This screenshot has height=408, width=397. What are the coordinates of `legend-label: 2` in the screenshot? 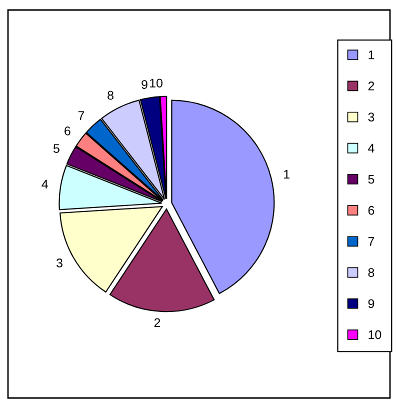 It's located at (371, 86).